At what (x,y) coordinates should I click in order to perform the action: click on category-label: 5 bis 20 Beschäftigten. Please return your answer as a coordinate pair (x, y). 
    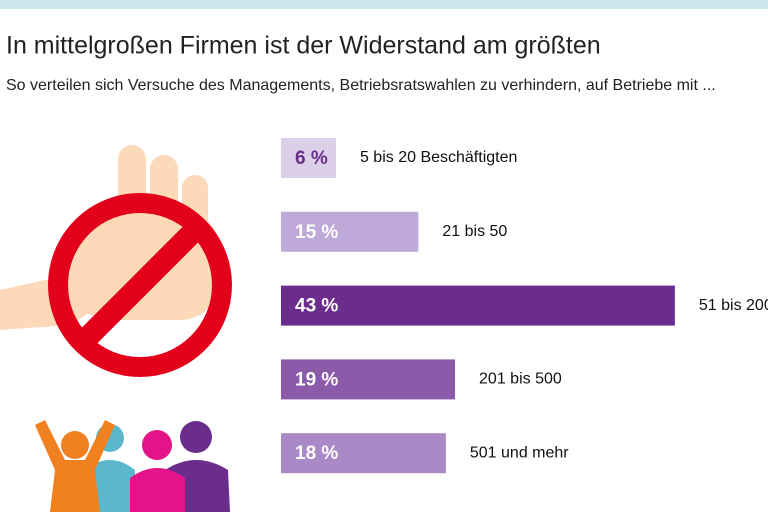
    Looking at the image, I should click on (438, 157).